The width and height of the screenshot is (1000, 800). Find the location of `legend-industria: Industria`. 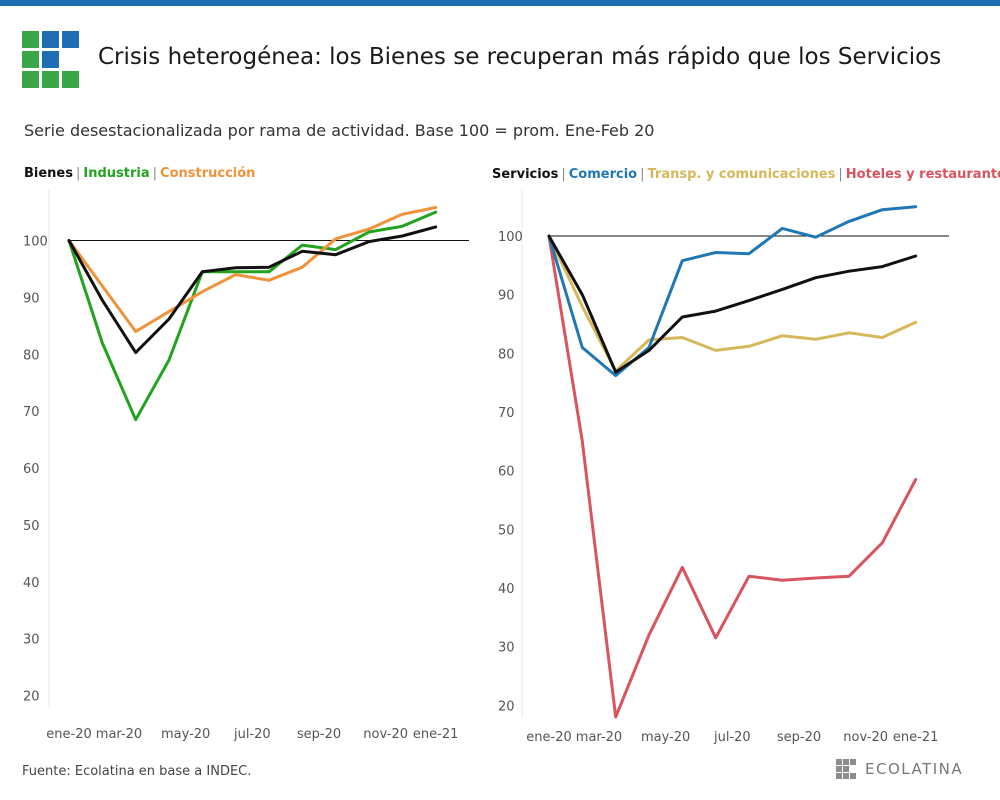

legend-industria: Industria is located at coordinates (116, 173).